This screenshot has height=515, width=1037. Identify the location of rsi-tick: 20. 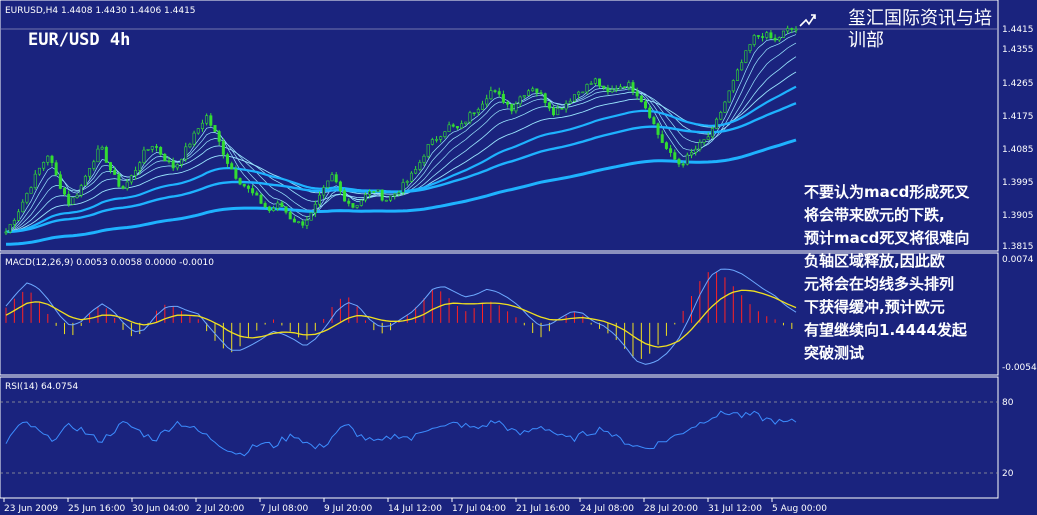
(1008, 474).